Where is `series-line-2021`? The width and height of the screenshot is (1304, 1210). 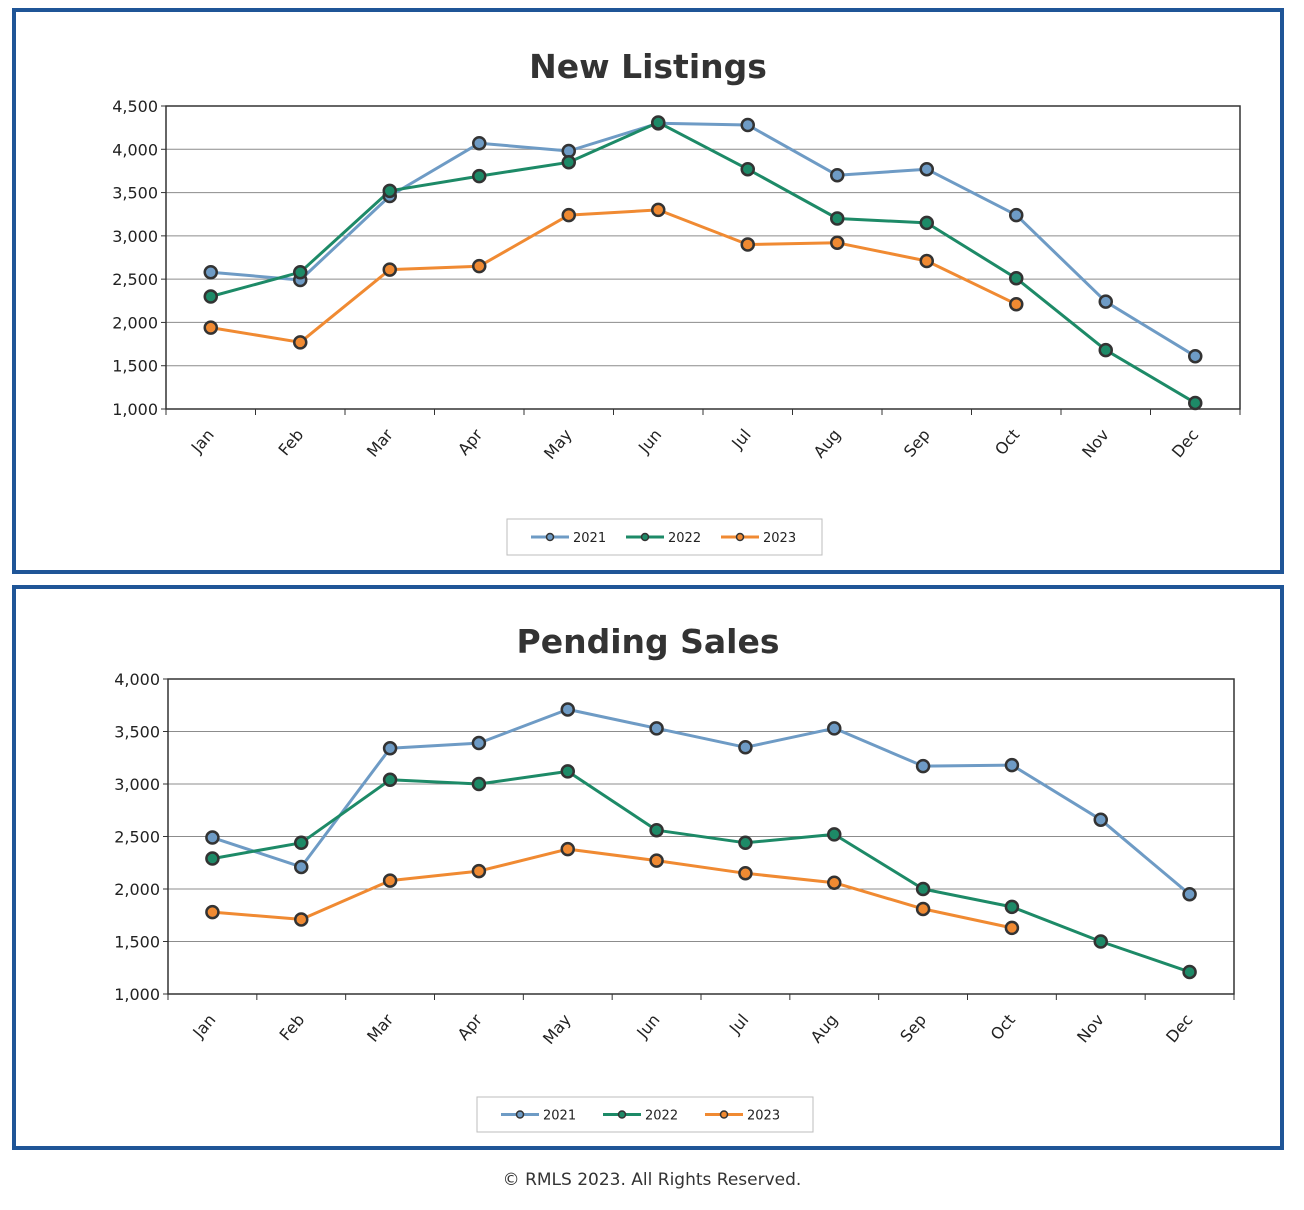 series-line-2021 is located at coordinates (703, 239).